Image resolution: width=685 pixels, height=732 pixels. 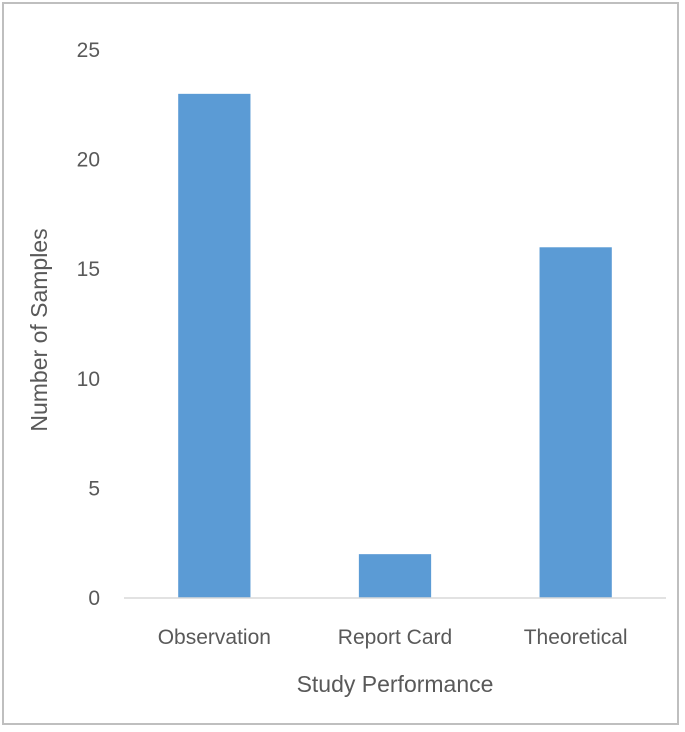 What do you see at coordinates (94, 488) in the screenshot?
I see `y-tick-label: 5` at bounding box center [94, 488].